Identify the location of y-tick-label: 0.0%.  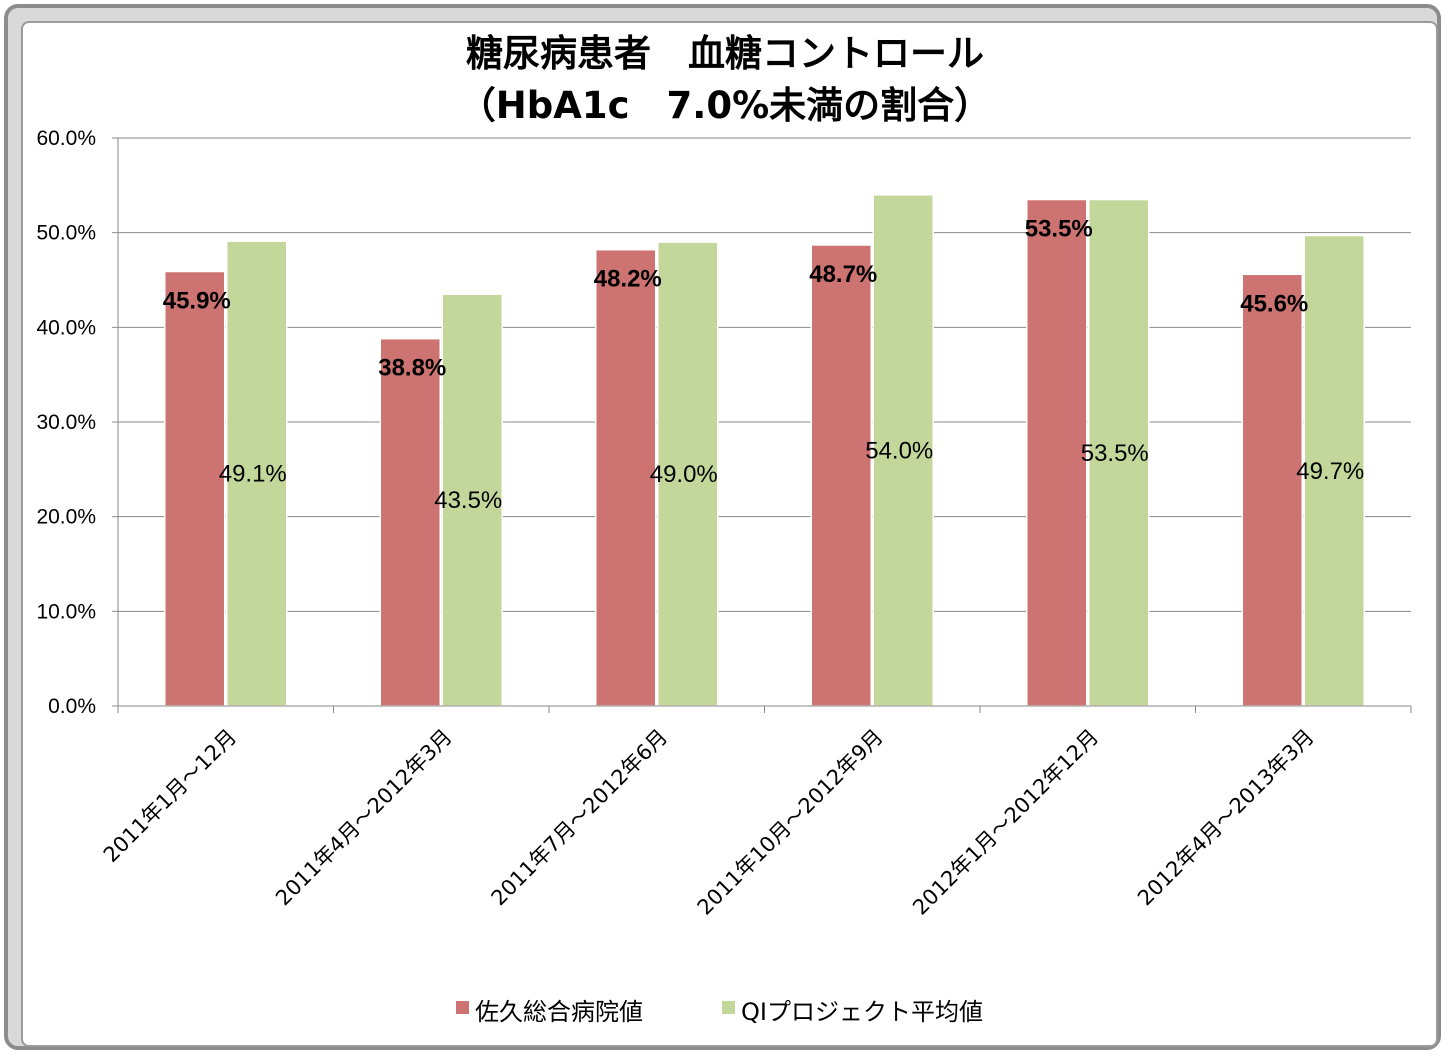
(72, 706).